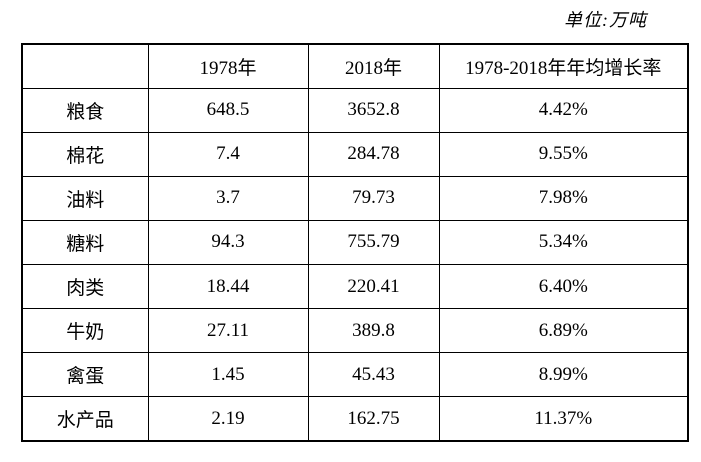  What do you see at coordinates (85, 110) in the screenshot?
I see `row-label: 粮食` at bounding box center [85, 110].